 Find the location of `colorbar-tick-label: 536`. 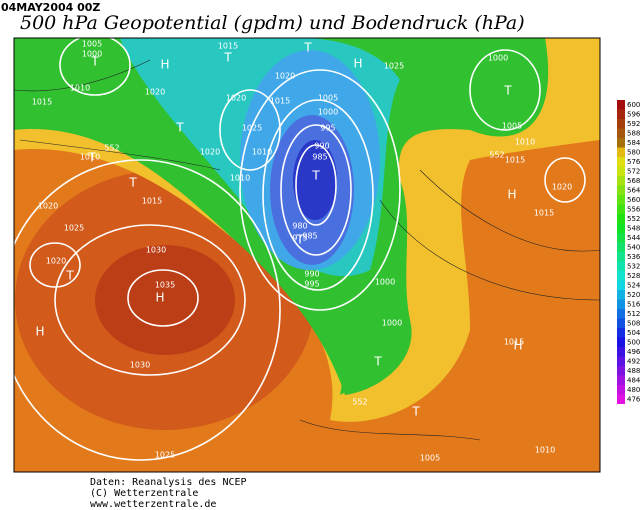

colorbar-tick-label: 536 is located at coordinates (633, 257).